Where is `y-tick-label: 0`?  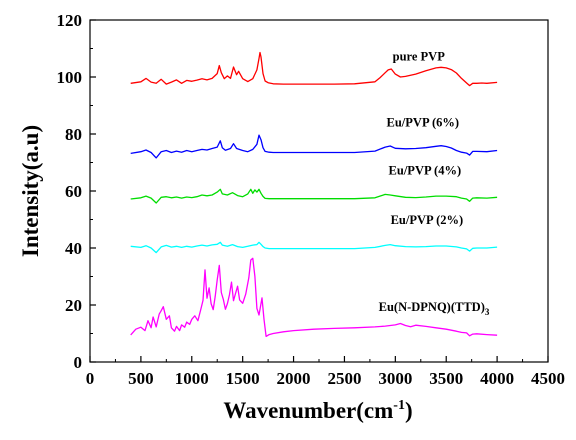 y-tick-label: 0 is located at coordinates (78, 362).